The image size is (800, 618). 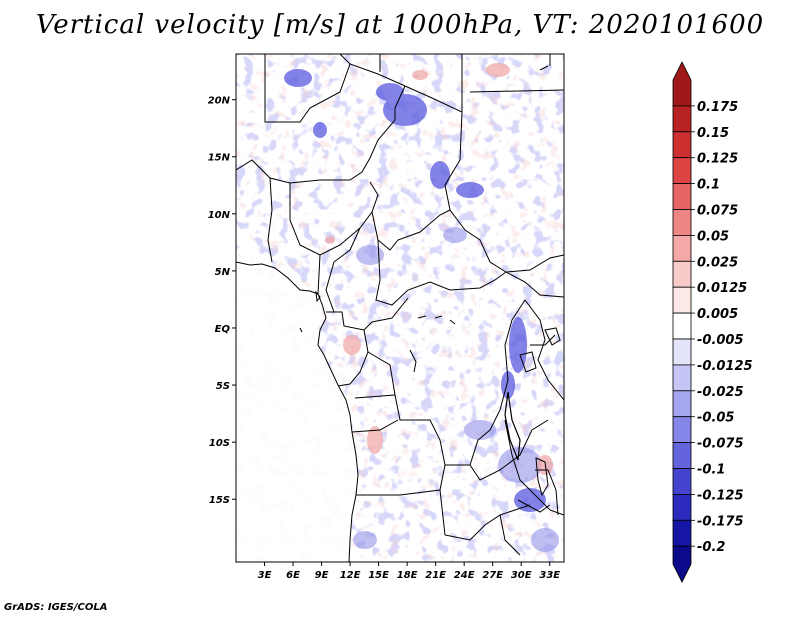 I want to click on colorbar-label: 0.025, so click(x=717, y=262).